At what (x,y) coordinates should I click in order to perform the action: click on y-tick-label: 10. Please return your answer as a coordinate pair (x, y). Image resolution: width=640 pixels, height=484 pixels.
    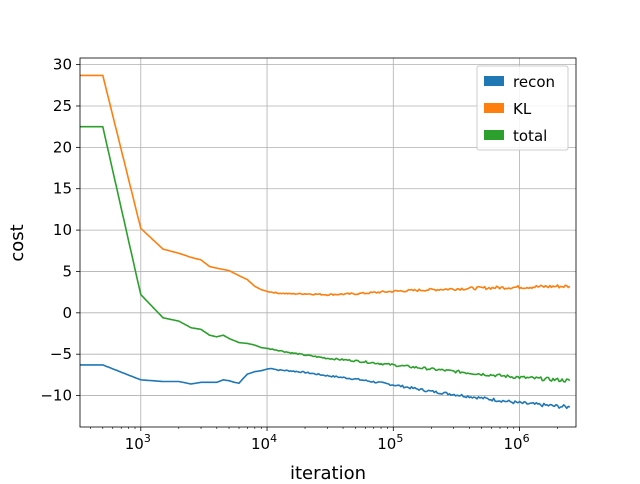
    Looking at the image, I should click on (62, 230).